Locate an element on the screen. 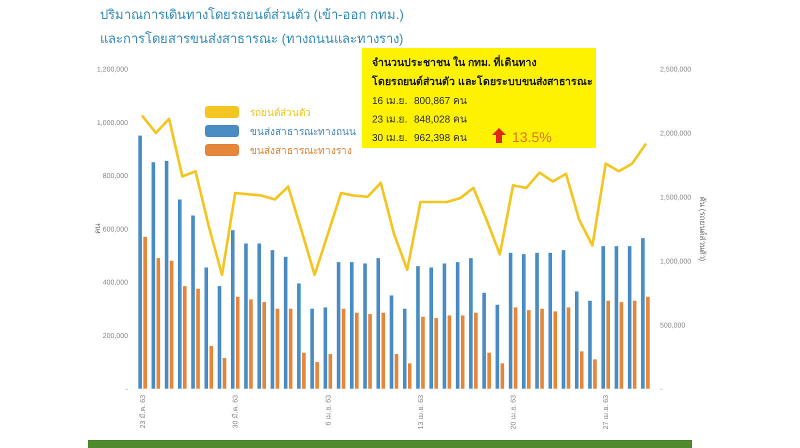 The height and width of the screenshot is (448, 800). legend-label: รถยนต์ส่วนตัว is located at coordinates (280, 113).